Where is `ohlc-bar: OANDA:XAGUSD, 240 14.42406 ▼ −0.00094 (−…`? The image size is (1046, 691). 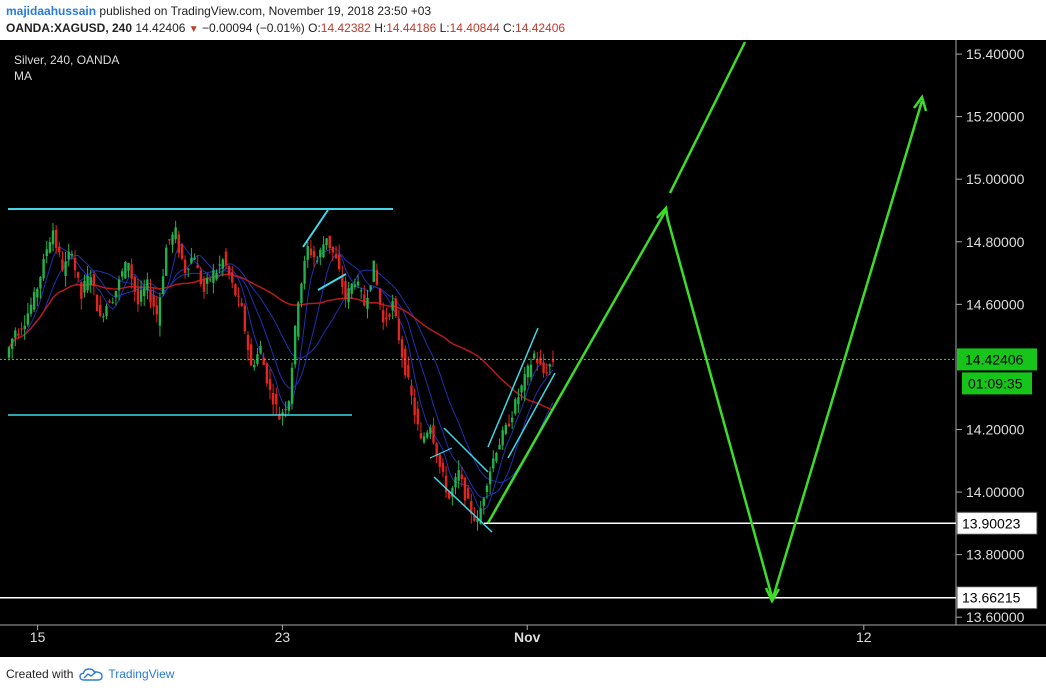 ohlc-bar: OANDA:XAGUSD, 240 14.42406 ▼ −0.00094 (−… is located at coordinates (285, 29).